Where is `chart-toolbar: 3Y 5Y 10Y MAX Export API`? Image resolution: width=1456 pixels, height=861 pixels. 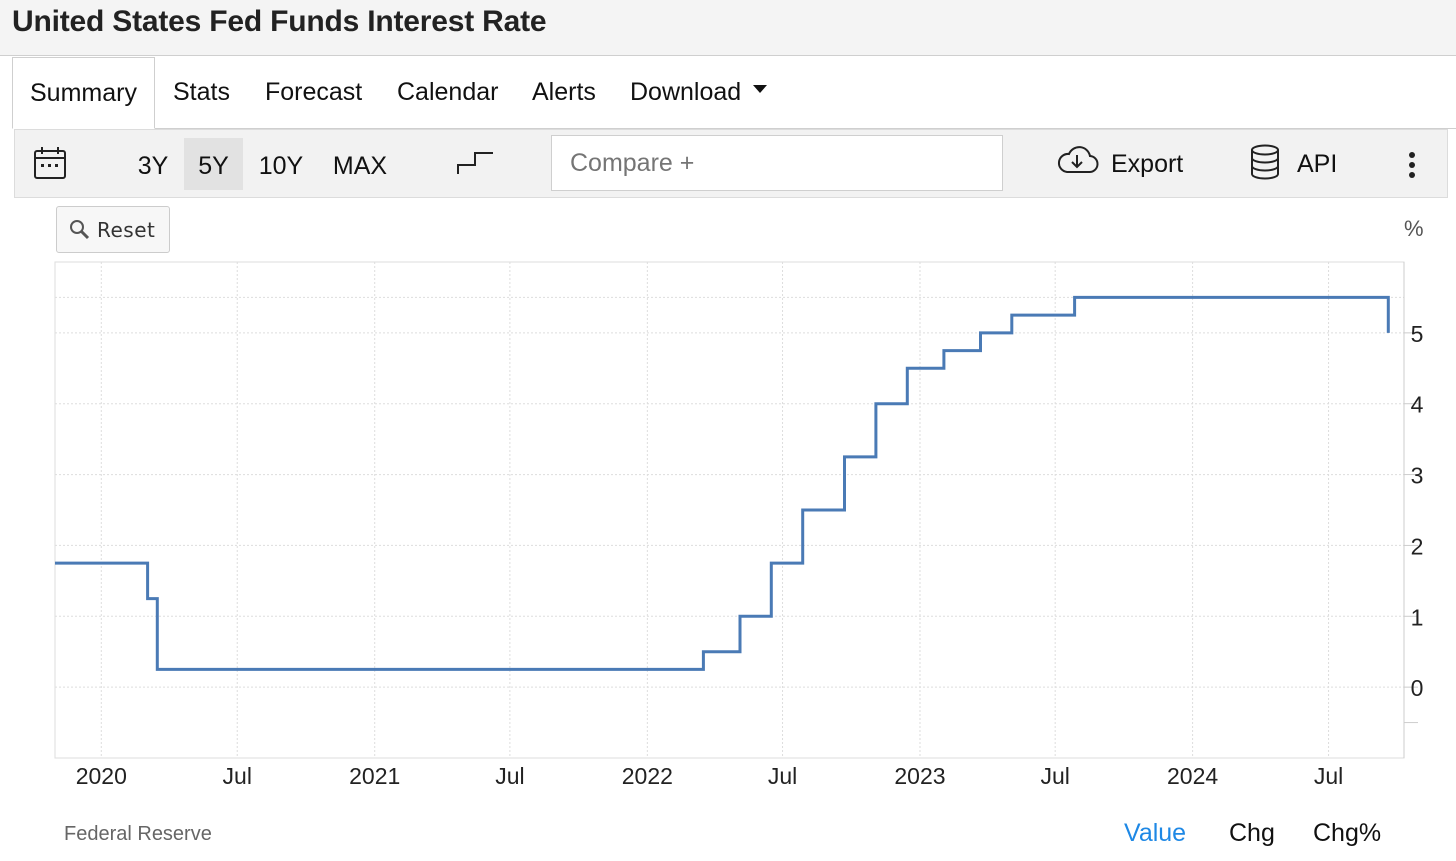
chart-toolbar: 3Y 5Y 10Y MAX Export API is located at coordinates (731, 163).